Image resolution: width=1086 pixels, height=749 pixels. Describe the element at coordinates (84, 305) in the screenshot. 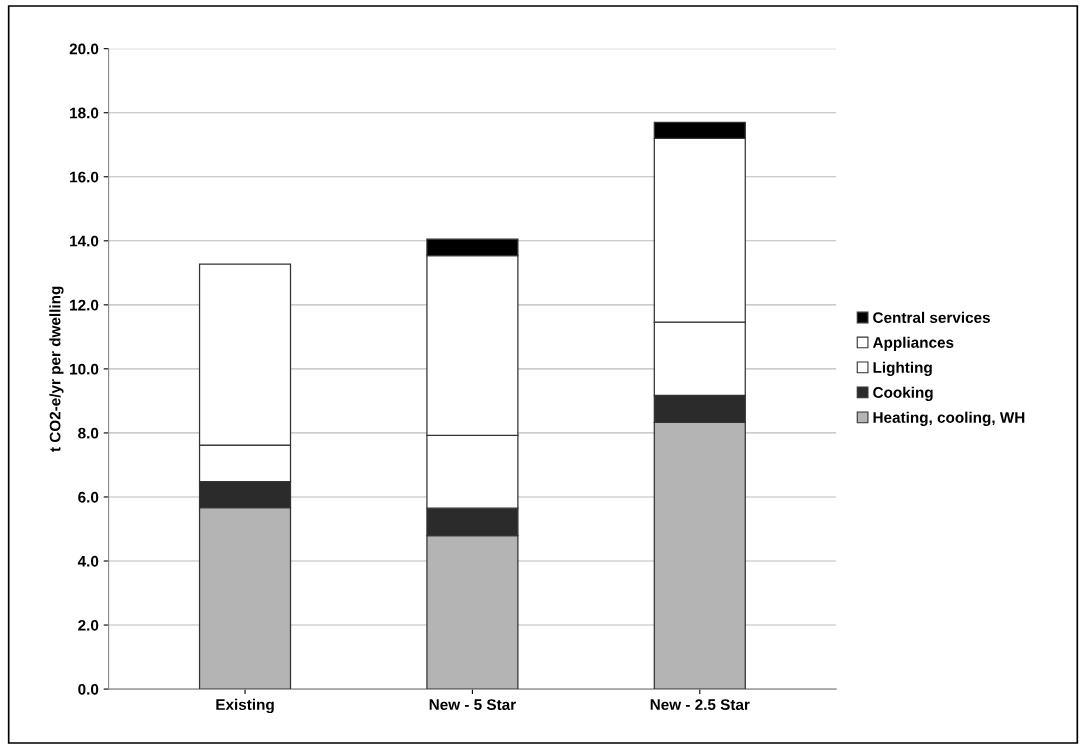

I see `y-tick-label: 12.0` at that location.